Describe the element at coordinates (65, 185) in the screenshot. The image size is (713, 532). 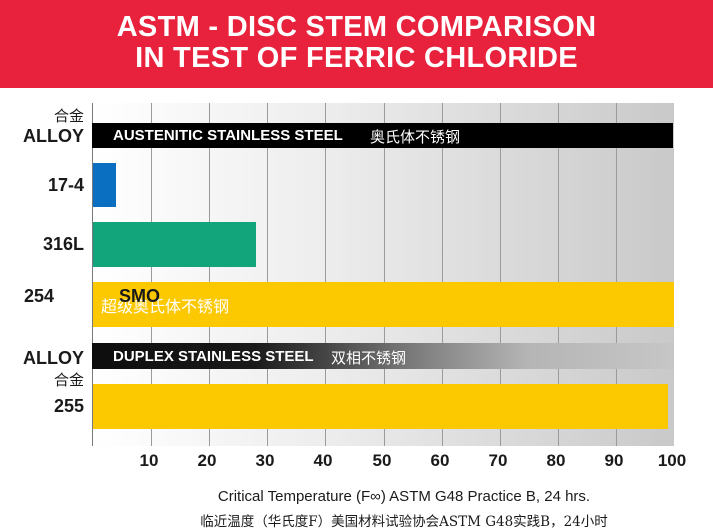
I see `category-label-17-4: 17-4` at that location.